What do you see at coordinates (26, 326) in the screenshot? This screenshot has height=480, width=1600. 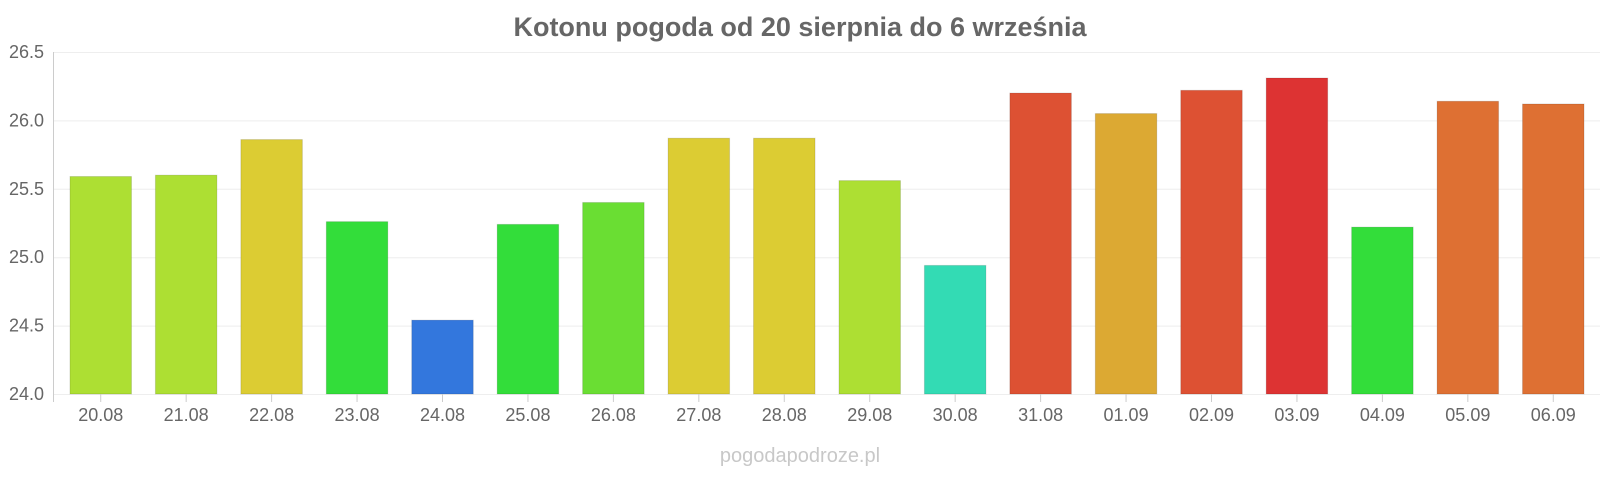 I see `y-tick-label: 24.5` at bounding box center [26, 326].